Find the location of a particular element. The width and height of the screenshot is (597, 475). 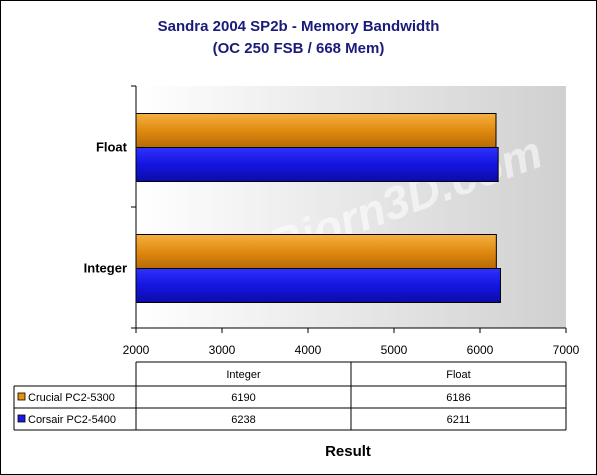

table-header: Float is located at coordinates (458, 375).